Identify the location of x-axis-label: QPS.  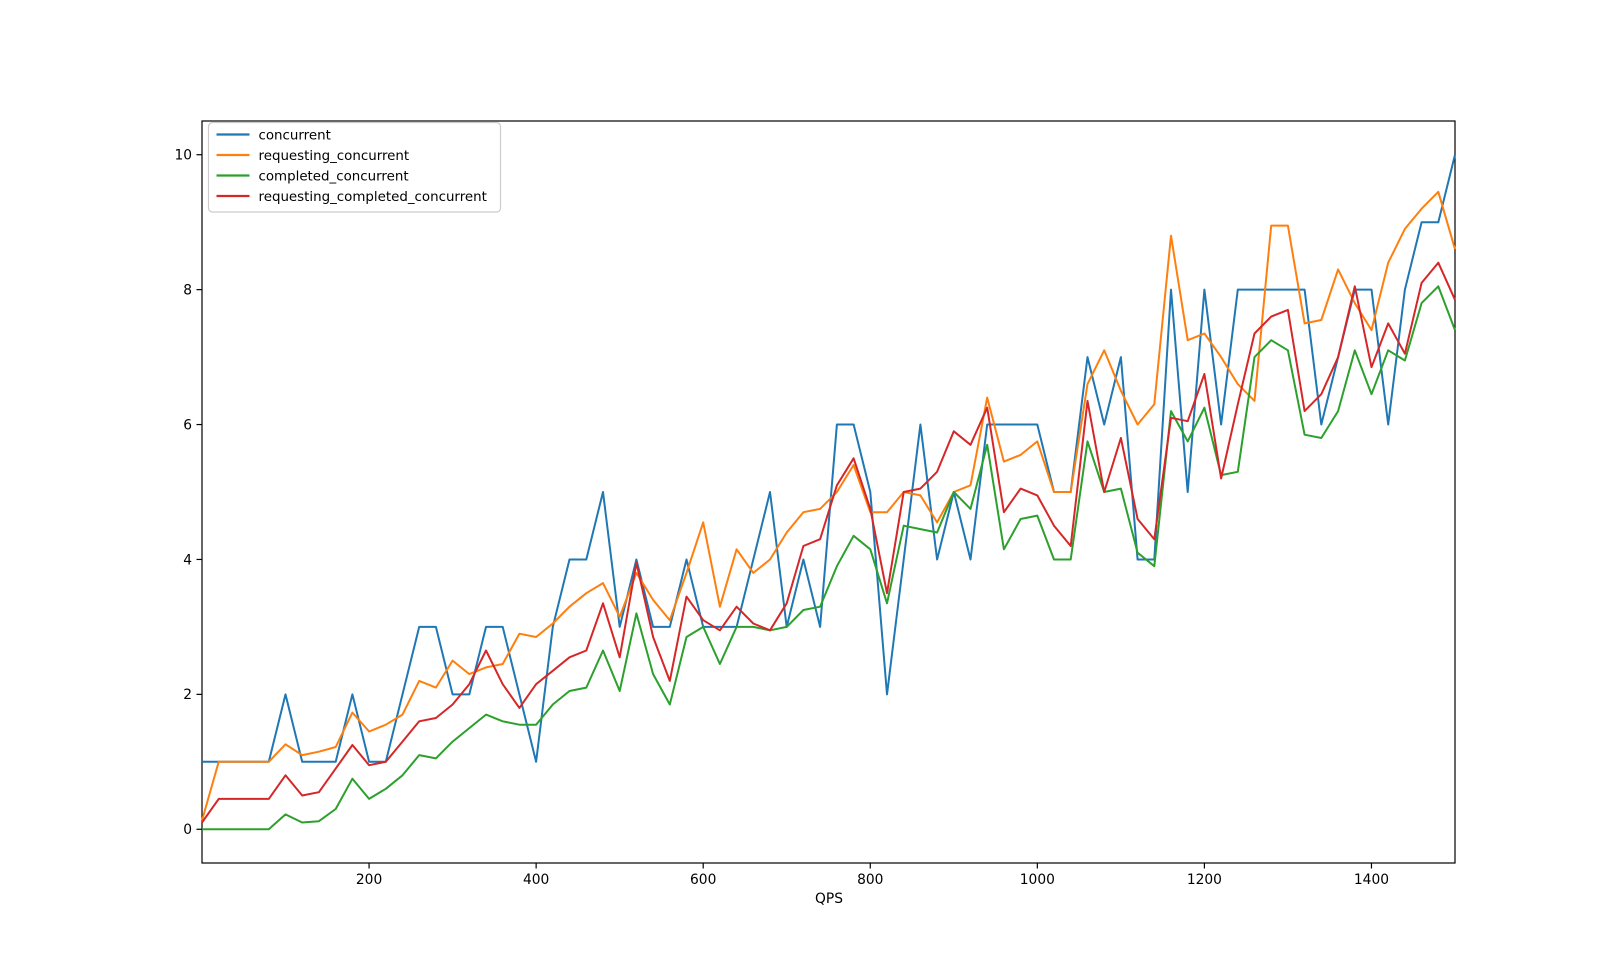
(829, 899).